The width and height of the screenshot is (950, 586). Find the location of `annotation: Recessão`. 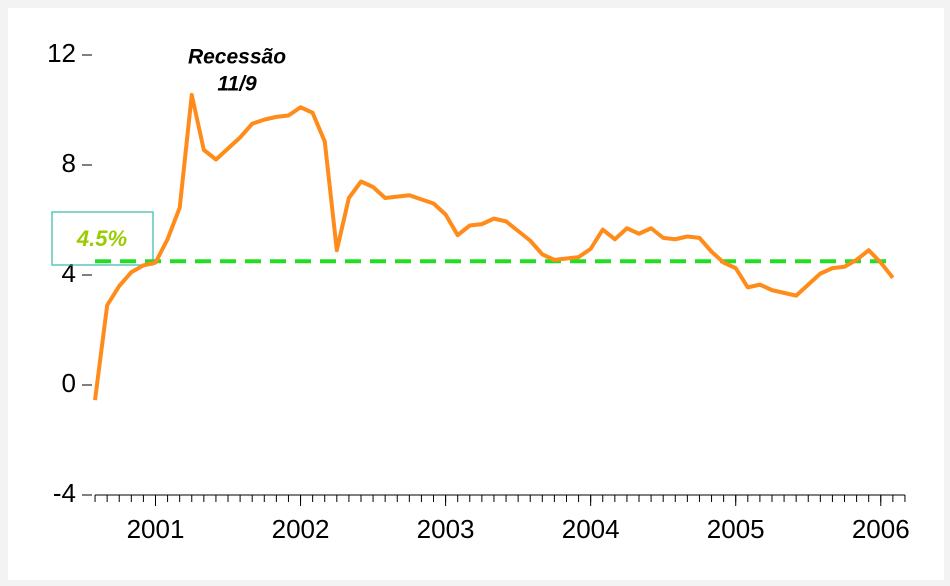

annotation: Recessão is located at coordinates (237, 57).